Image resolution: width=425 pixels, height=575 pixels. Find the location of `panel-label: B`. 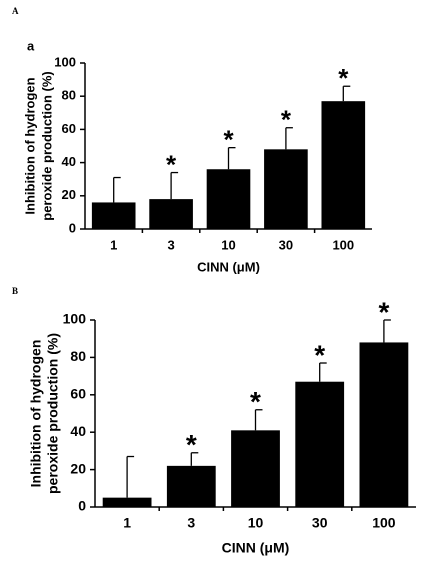

panel-label: B is located at coordinates (15, 291).